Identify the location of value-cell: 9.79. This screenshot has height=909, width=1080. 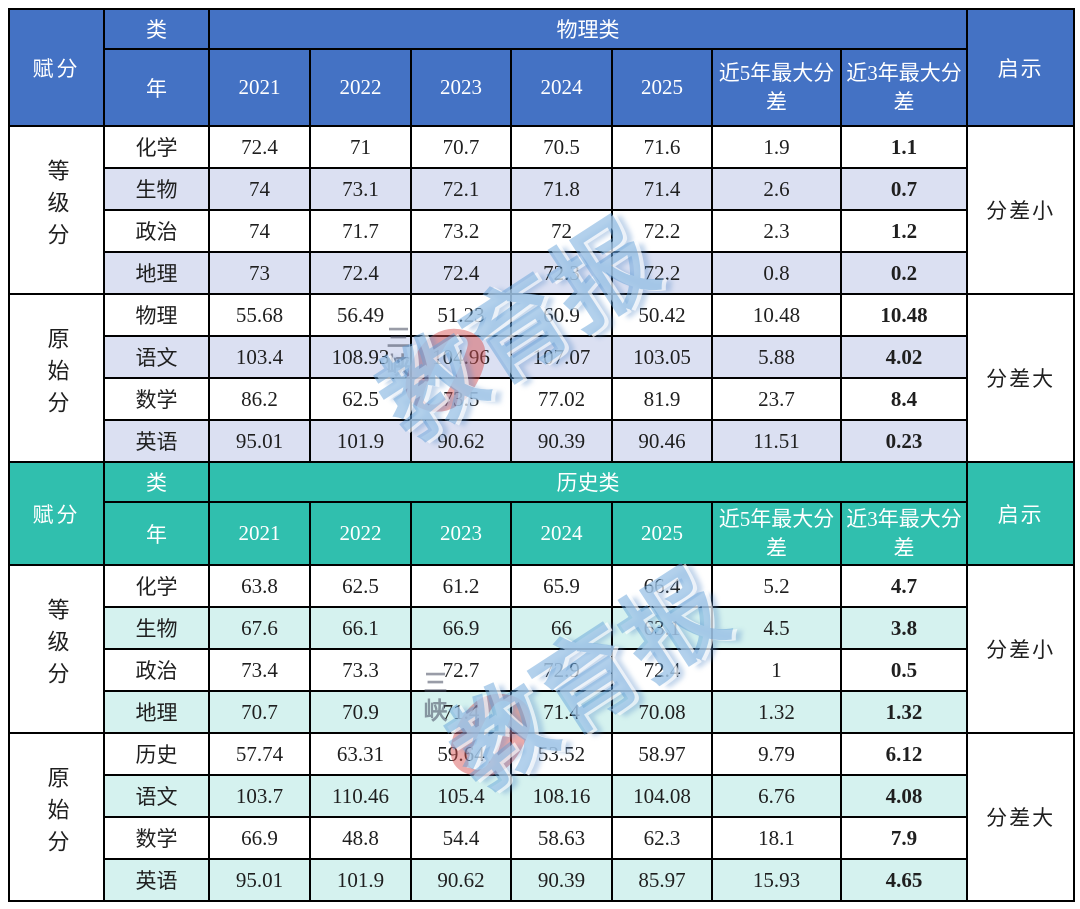
(776, 754).